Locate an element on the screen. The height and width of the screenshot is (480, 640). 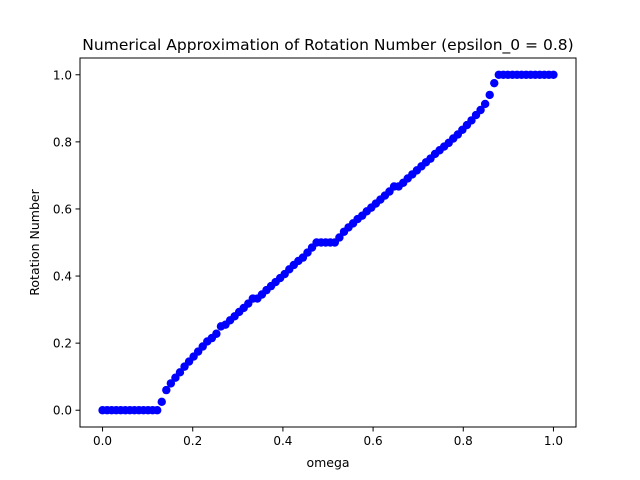
x-tick-label: 0.2 is located at coordinates (192, 441).